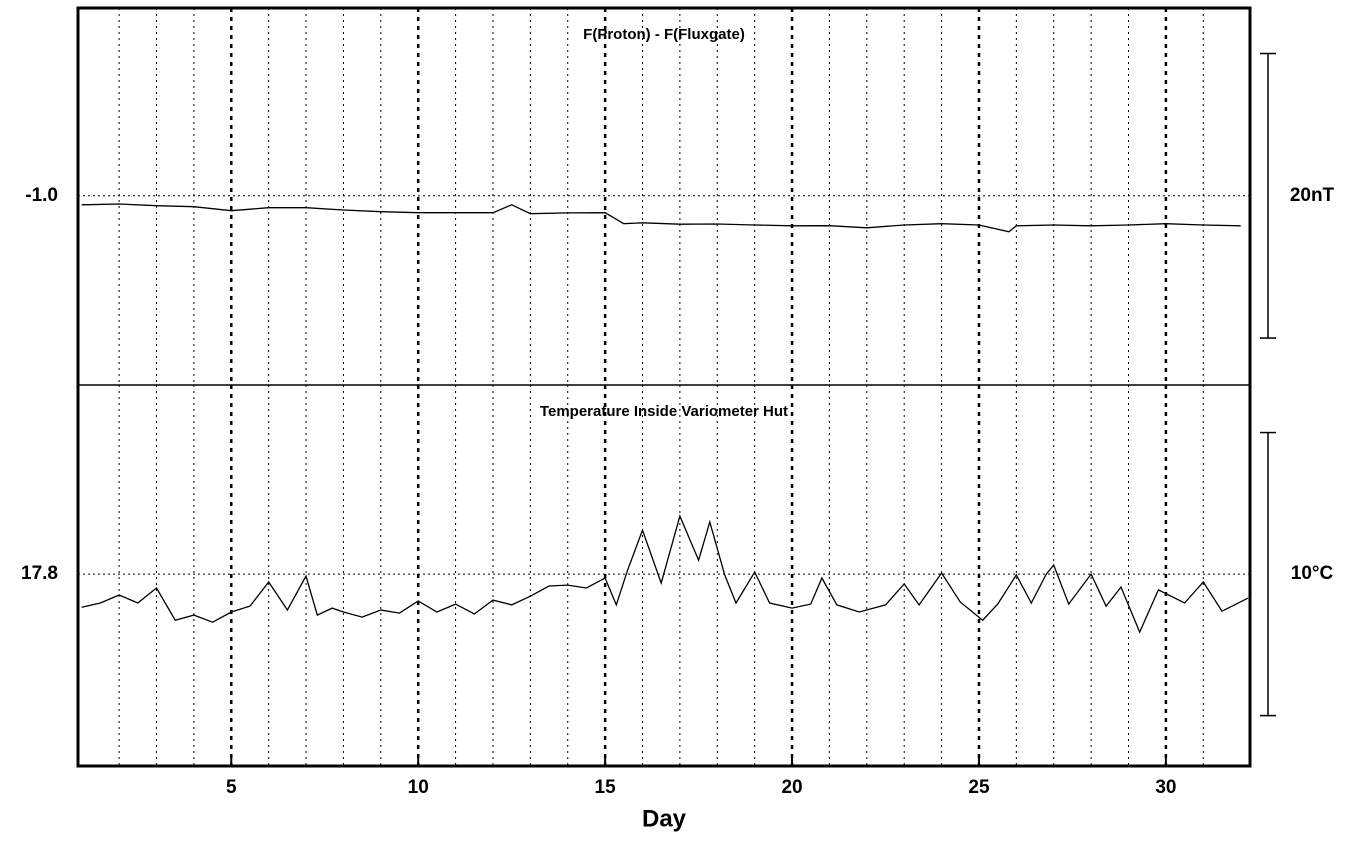 The image size is (1356, 848). What do you see at coordinates (231, 787) in the screenshot?
I see `x-tick-label: 5` at bounding box center [231, 787].